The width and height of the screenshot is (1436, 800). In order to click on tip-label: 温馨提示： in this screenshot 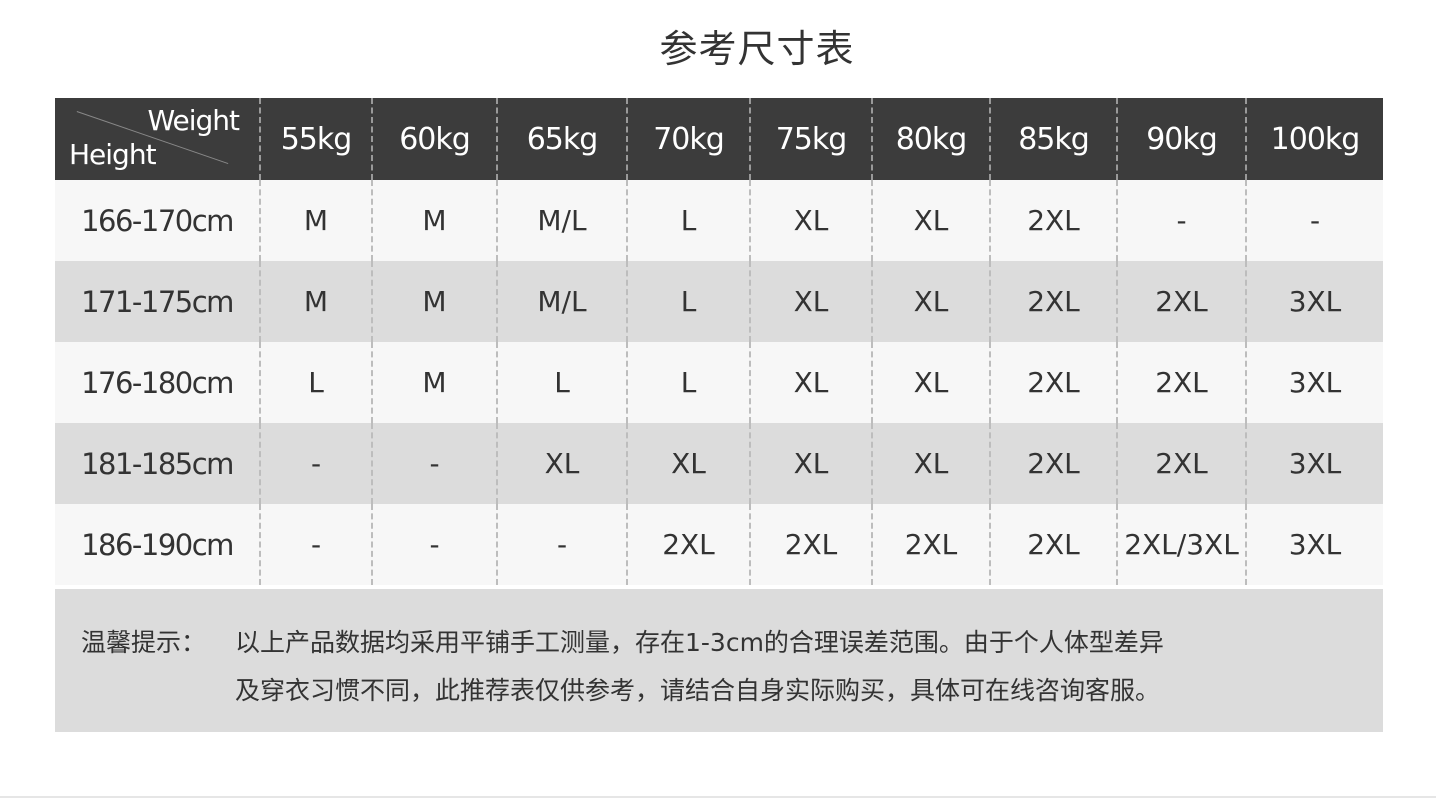, I will do `click(144, 642)`.